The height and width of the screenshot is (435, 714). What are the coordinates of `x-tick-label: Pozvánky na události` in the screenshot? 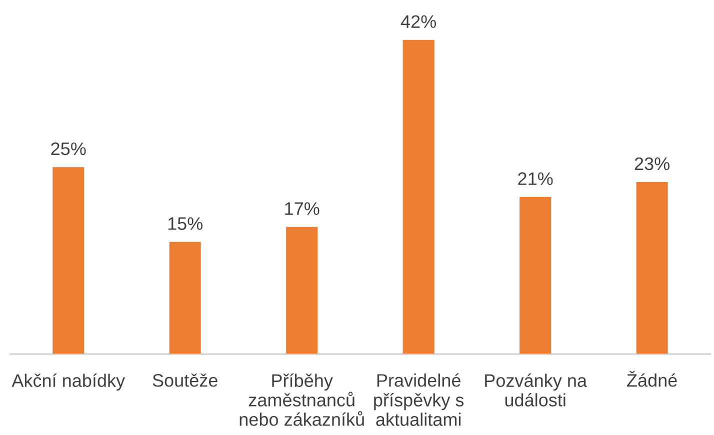 It's located at (536, 390).